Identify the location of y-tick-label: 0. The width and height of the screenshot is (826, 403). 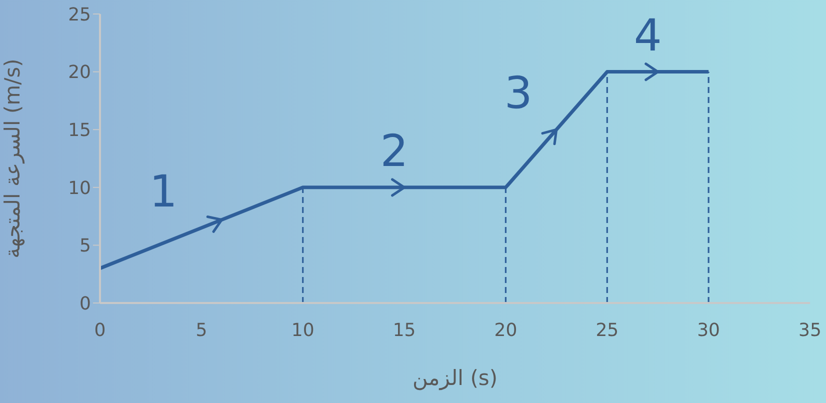
(85, 303).